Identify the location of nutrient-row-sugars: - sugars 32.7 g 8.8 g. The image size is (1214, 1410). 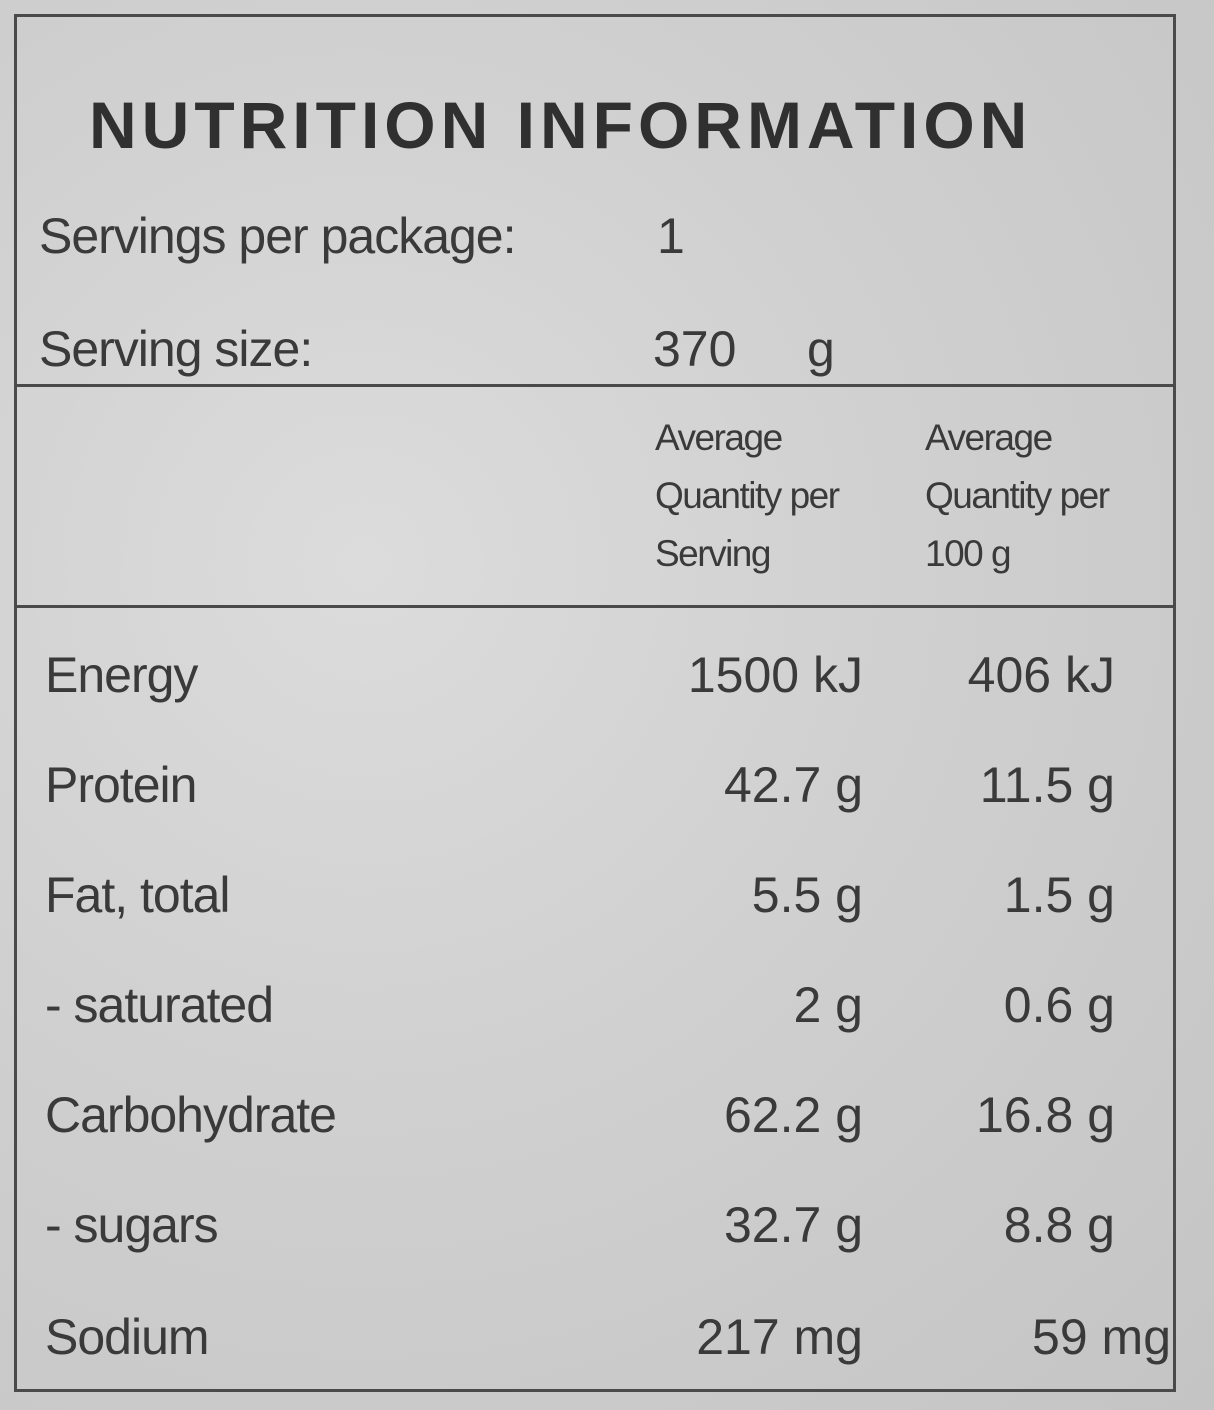
(595, 1240).